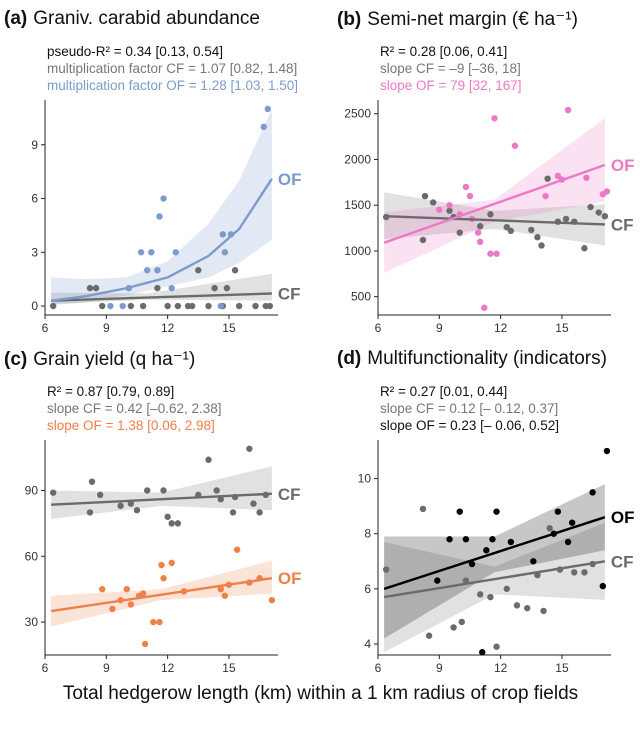 The height and width of the screenshot is (738, 641). What do you see at coordinates (444, 391) in the screenshot?
I see `stat-line-1: R² = 0.27 [0.01, 0.44]` at bounding box center [444, 391].